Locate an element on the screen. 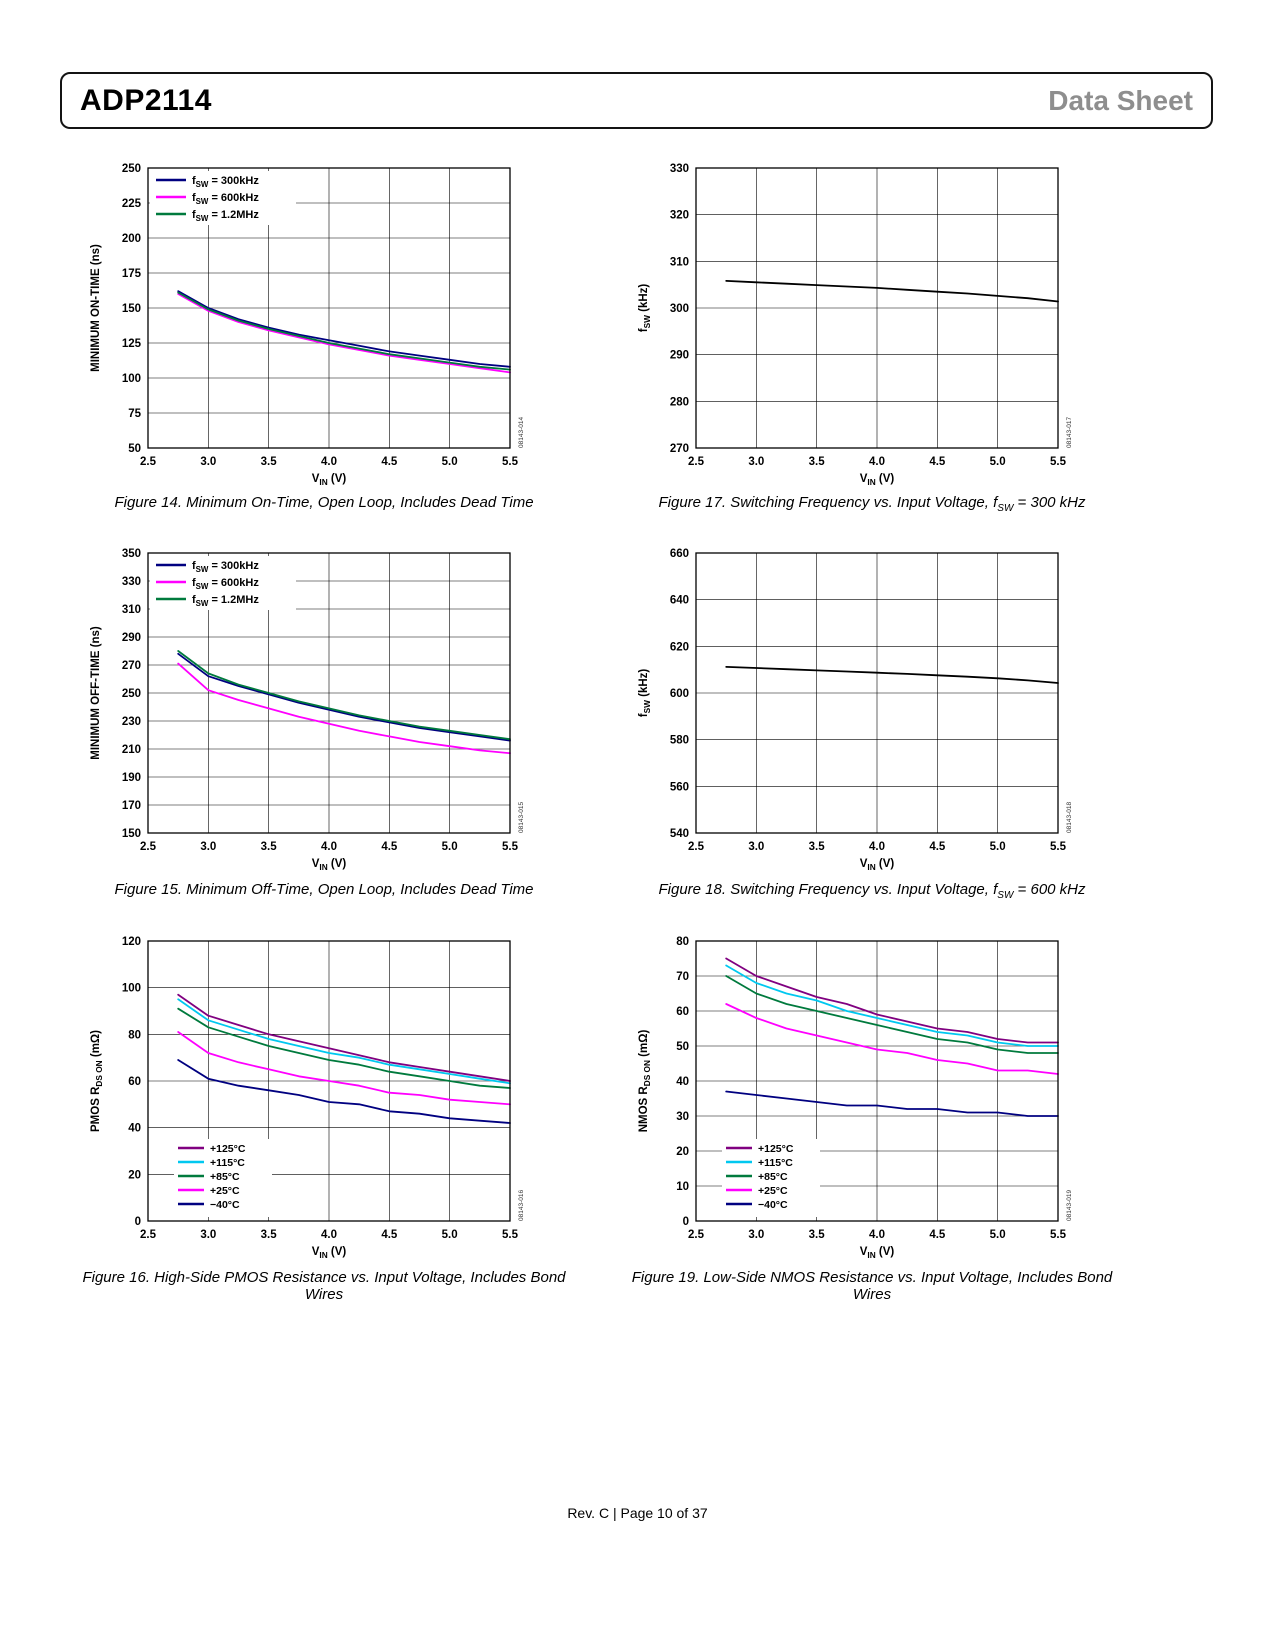 This screenshot has height=1650, width=1275. svg-text: 100 is located at coordinates (131, 989).